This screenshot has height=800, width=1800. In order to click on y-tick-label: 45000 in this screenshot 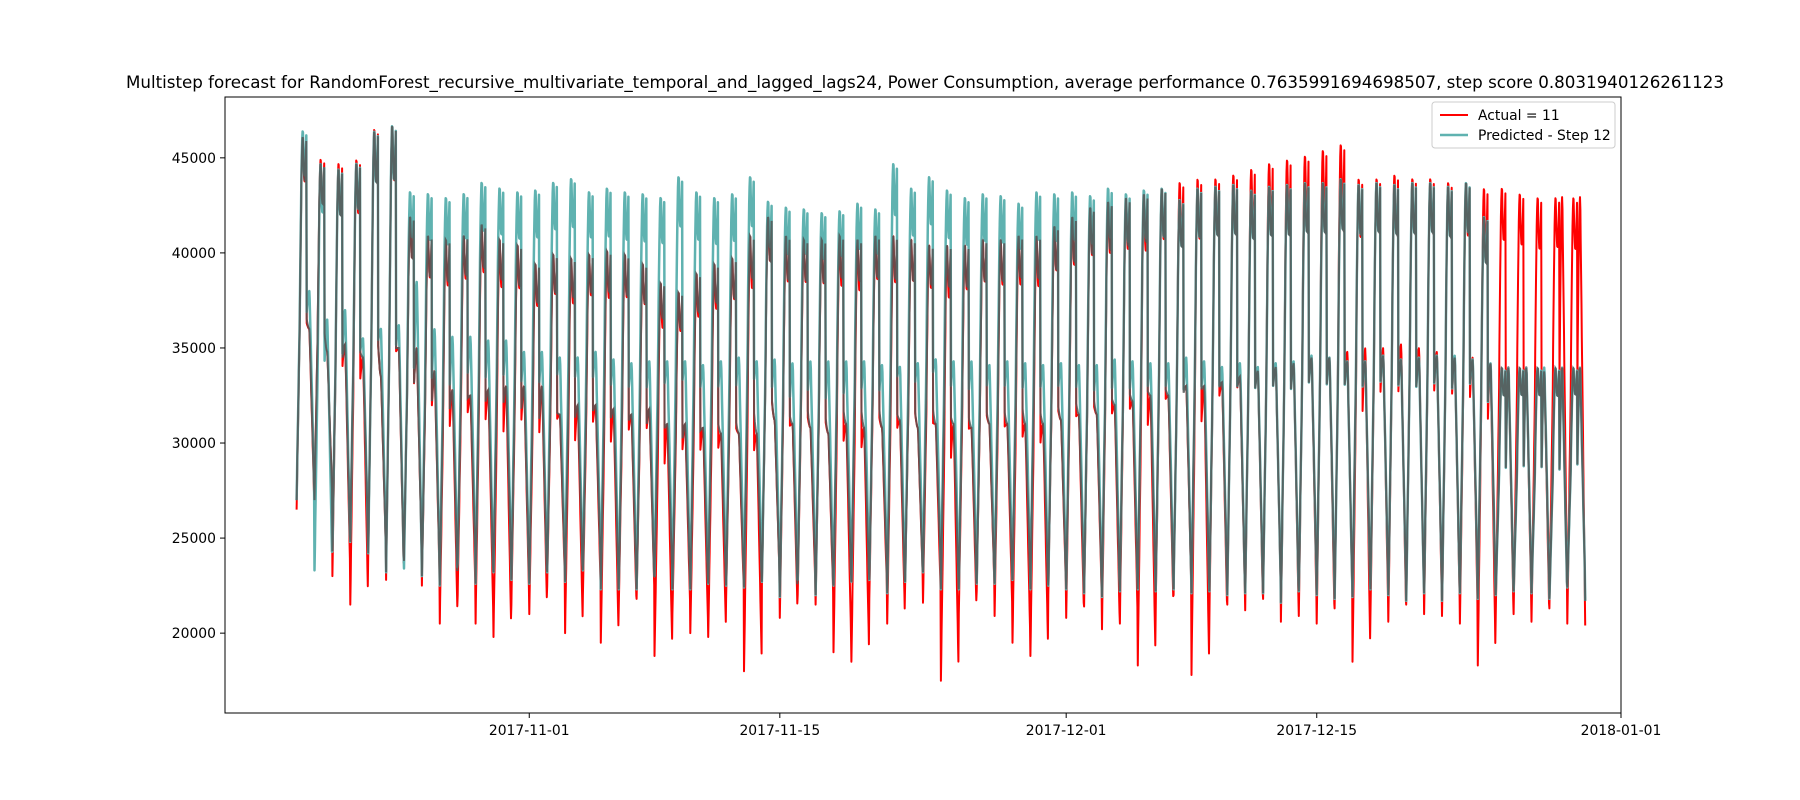, I will do `click(194, 159)`.